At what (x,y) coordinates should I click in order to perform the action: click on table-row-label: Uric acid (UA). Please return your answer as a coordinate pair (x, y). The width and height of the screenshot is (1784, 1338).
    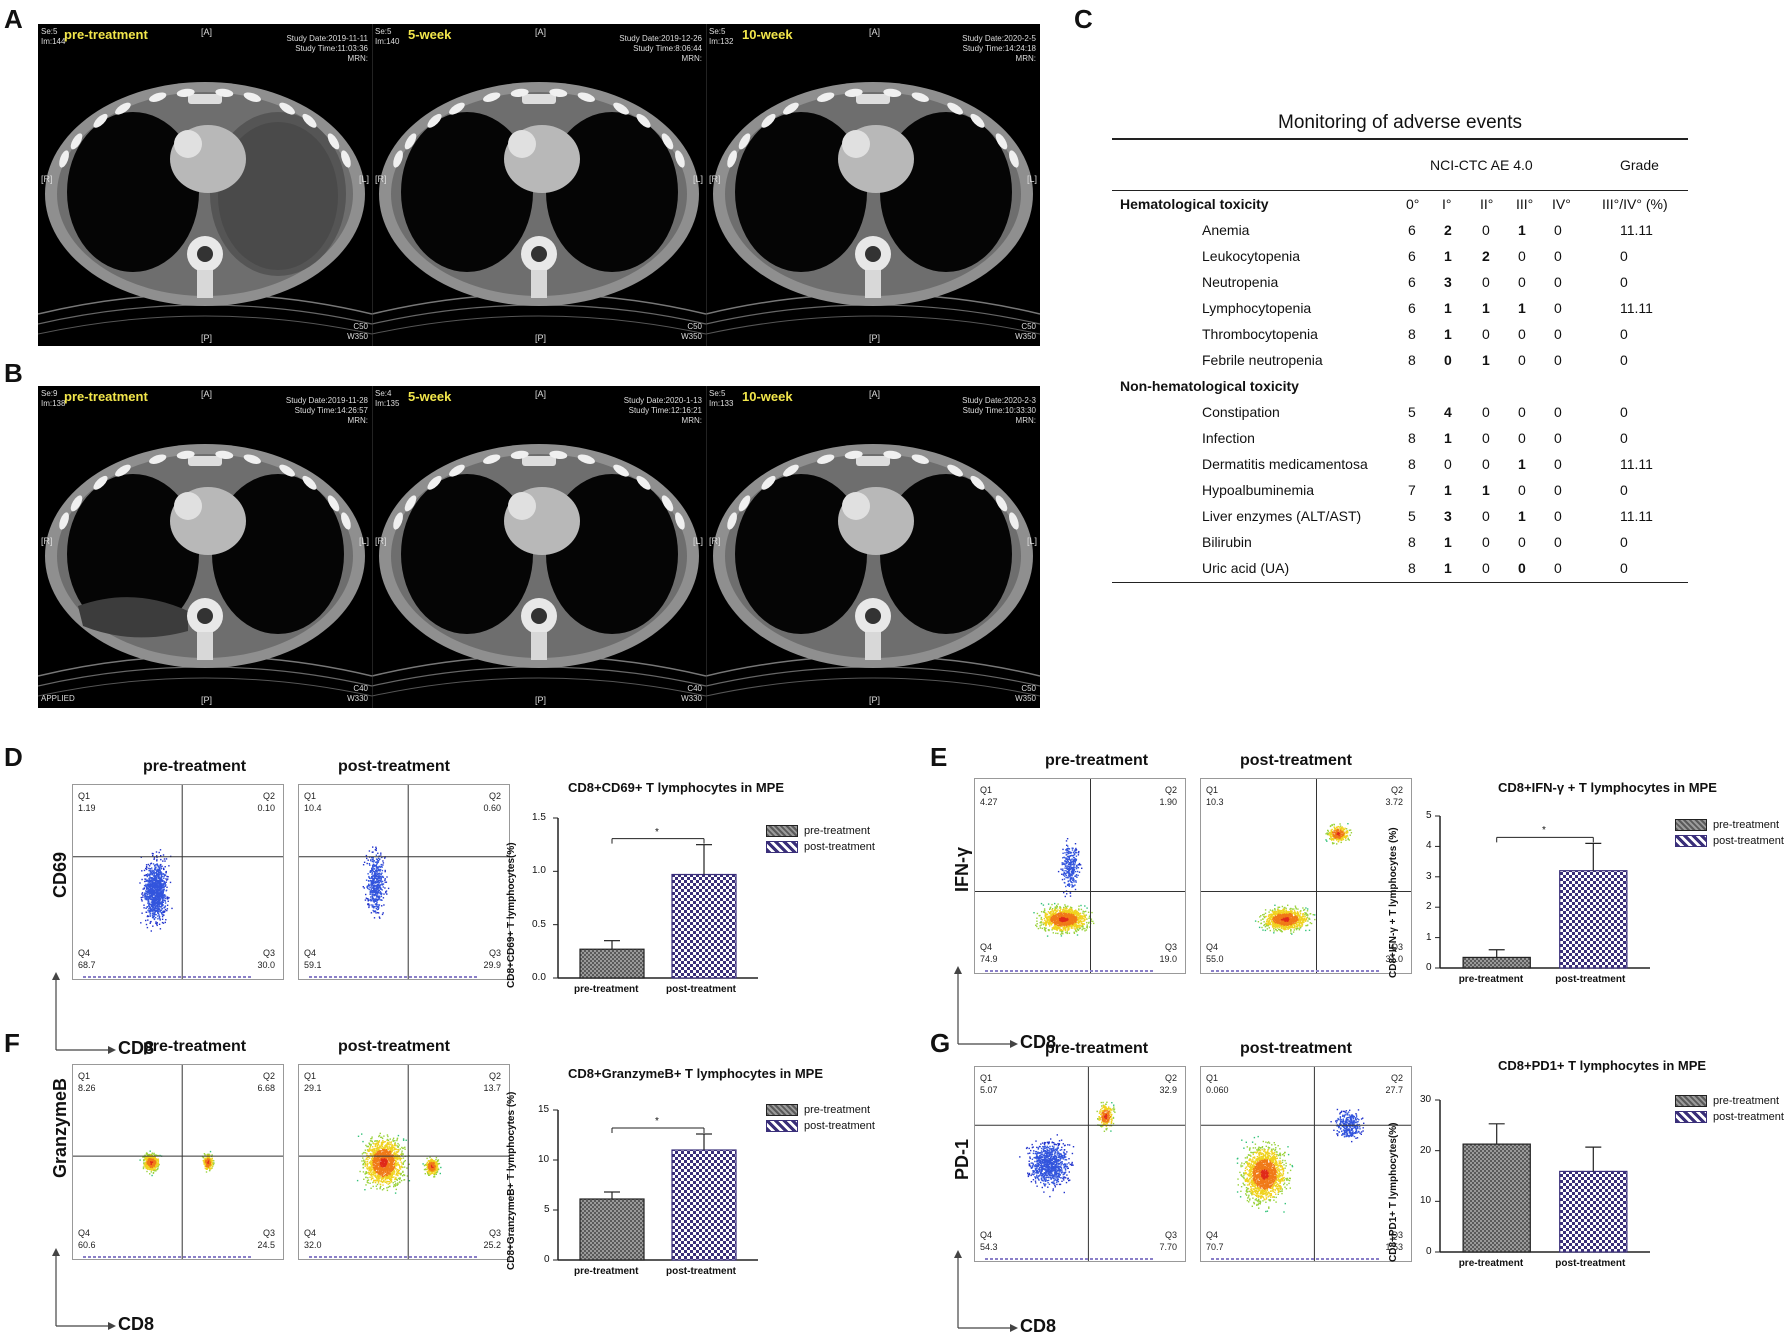
    Looking at the image, I should click on (1245, 568).